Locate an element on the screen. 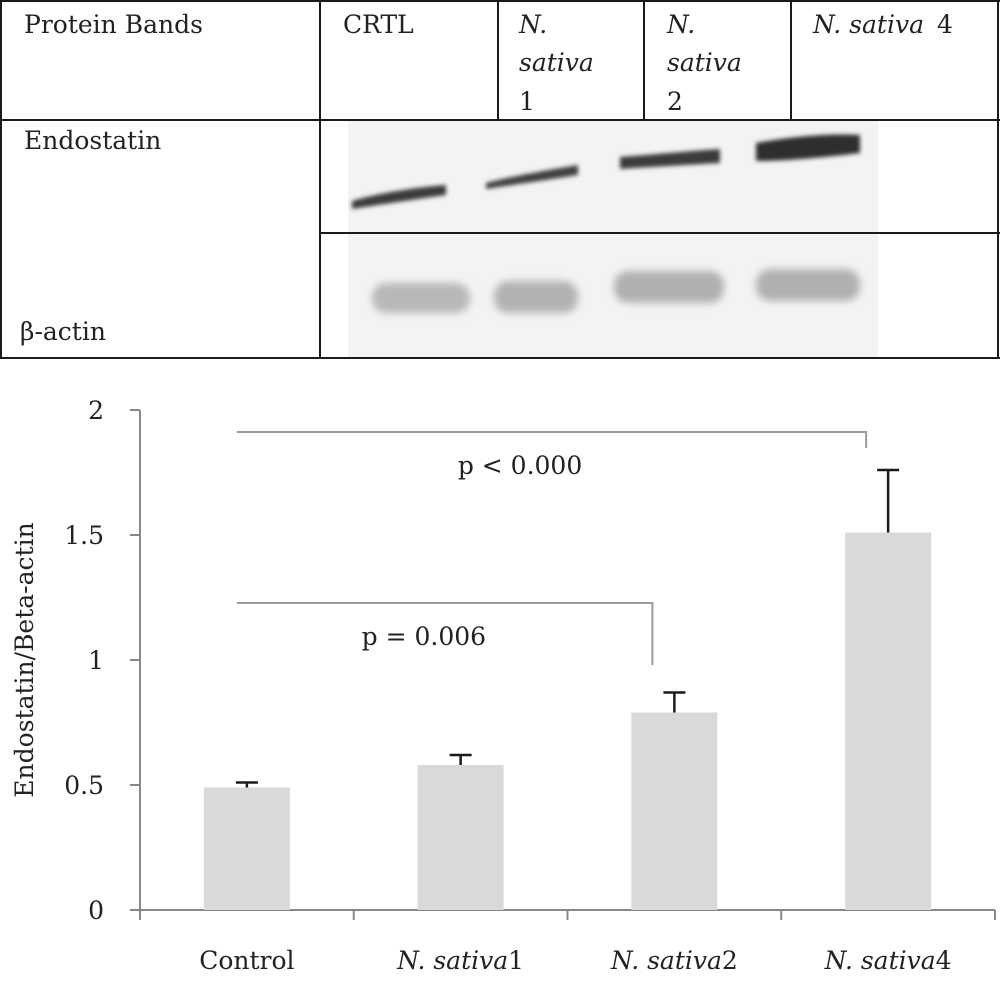 This screenshot has width=1000, height=995. lane-header-line: CRTL is located at coordinates (378, 24).